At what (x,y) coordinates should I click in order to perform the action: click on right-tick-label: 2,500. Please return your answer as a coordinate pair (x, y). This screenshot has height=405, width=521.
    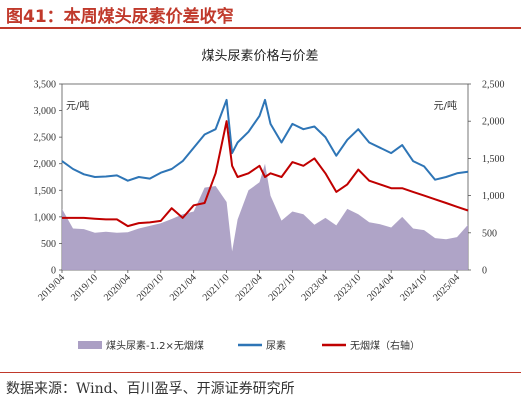
    Looking at the image, I should click on (493, 85).